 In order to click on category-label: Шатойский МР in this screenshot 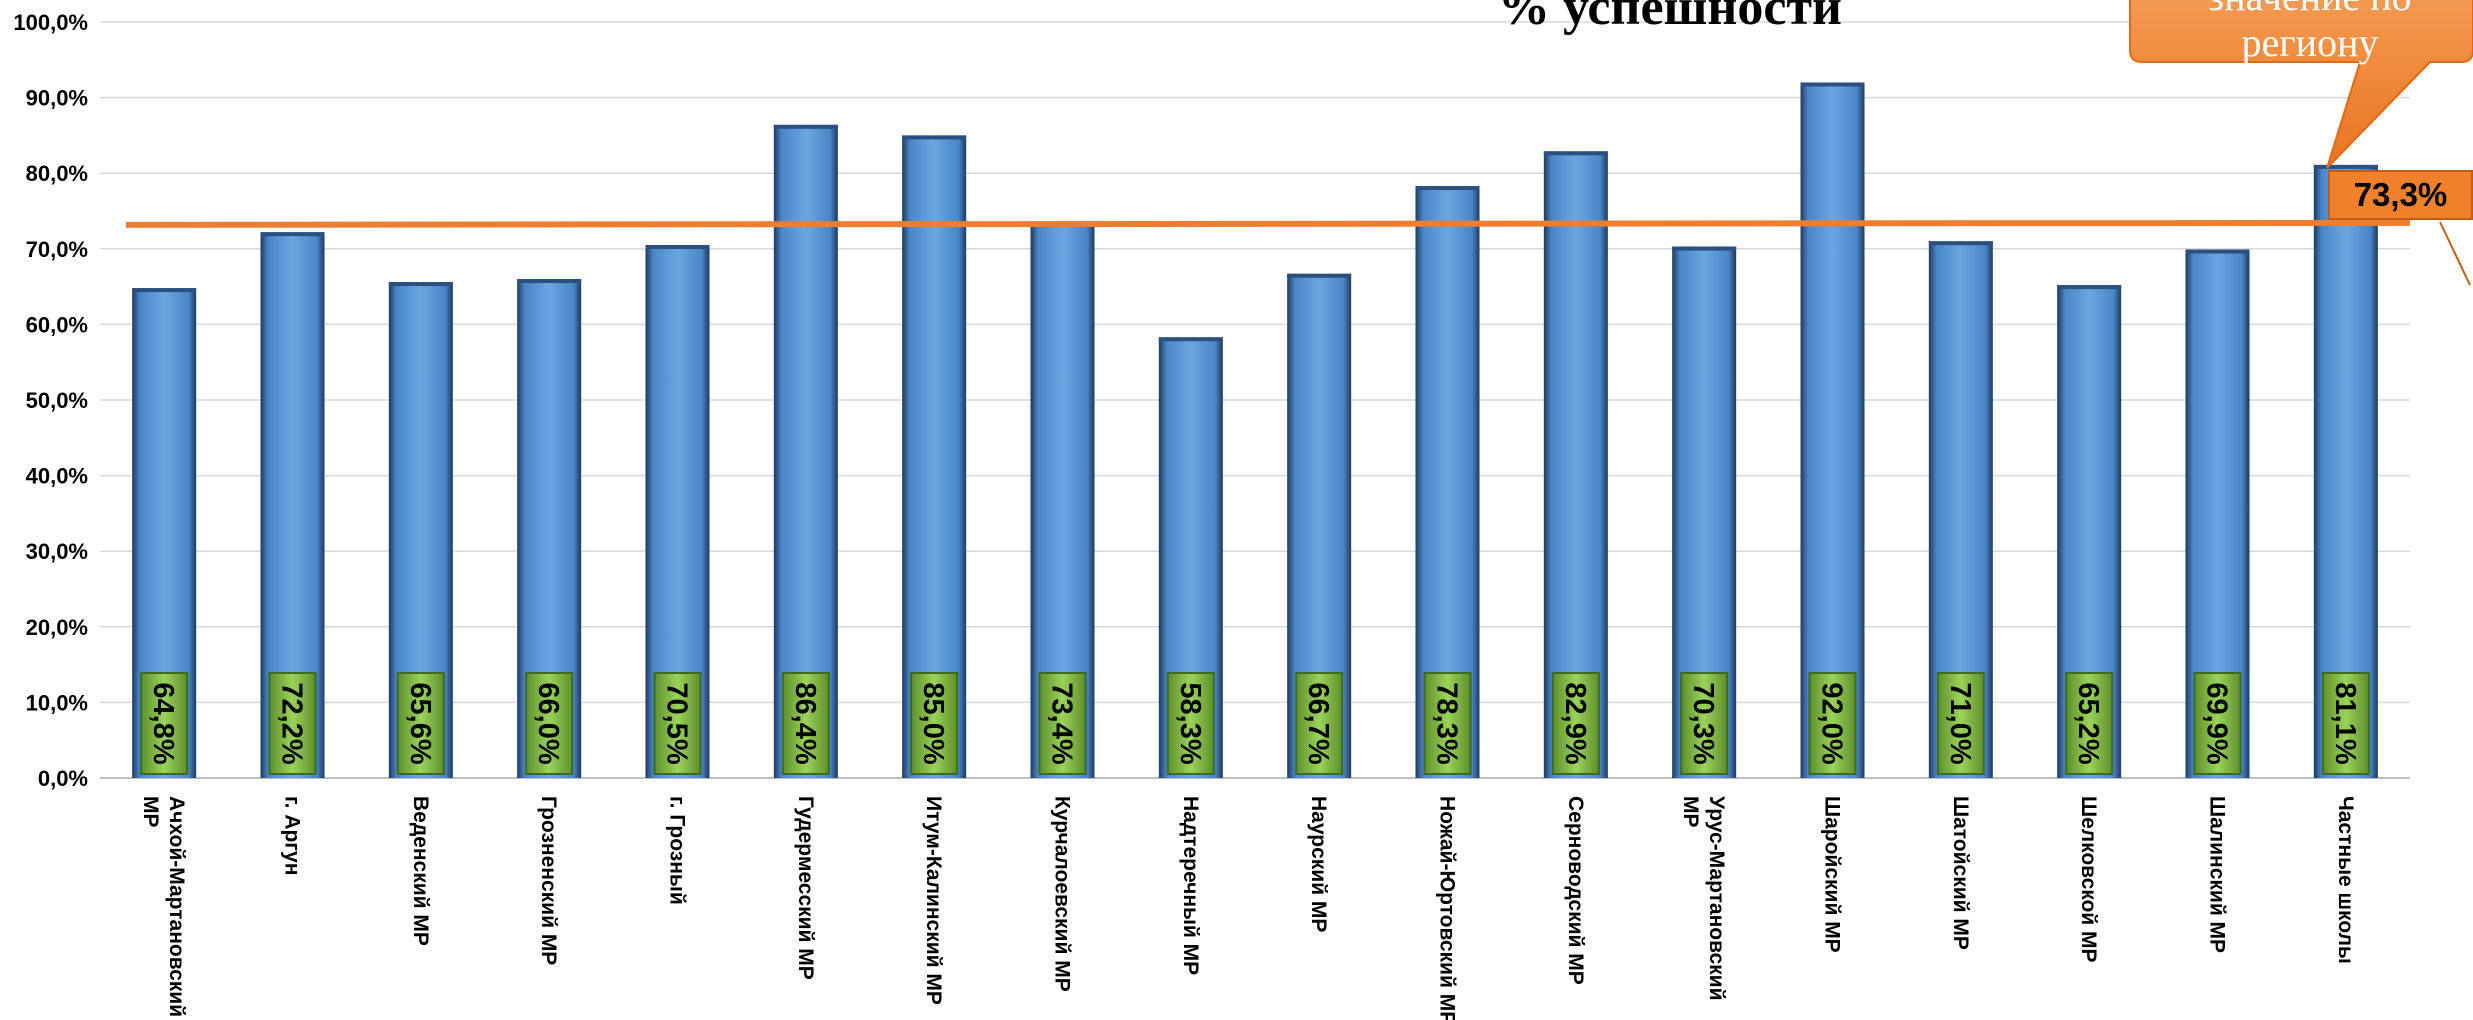, I will do `click(1960, 873)`.